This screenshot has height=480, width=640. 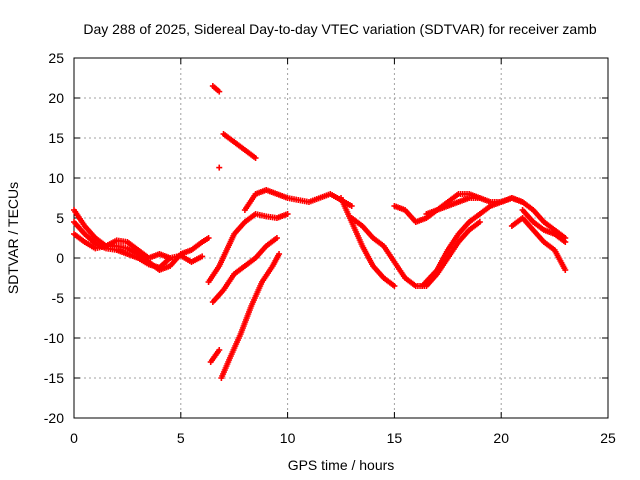 I want to click on x-tick-label: 15, so click(x=395, y=438).